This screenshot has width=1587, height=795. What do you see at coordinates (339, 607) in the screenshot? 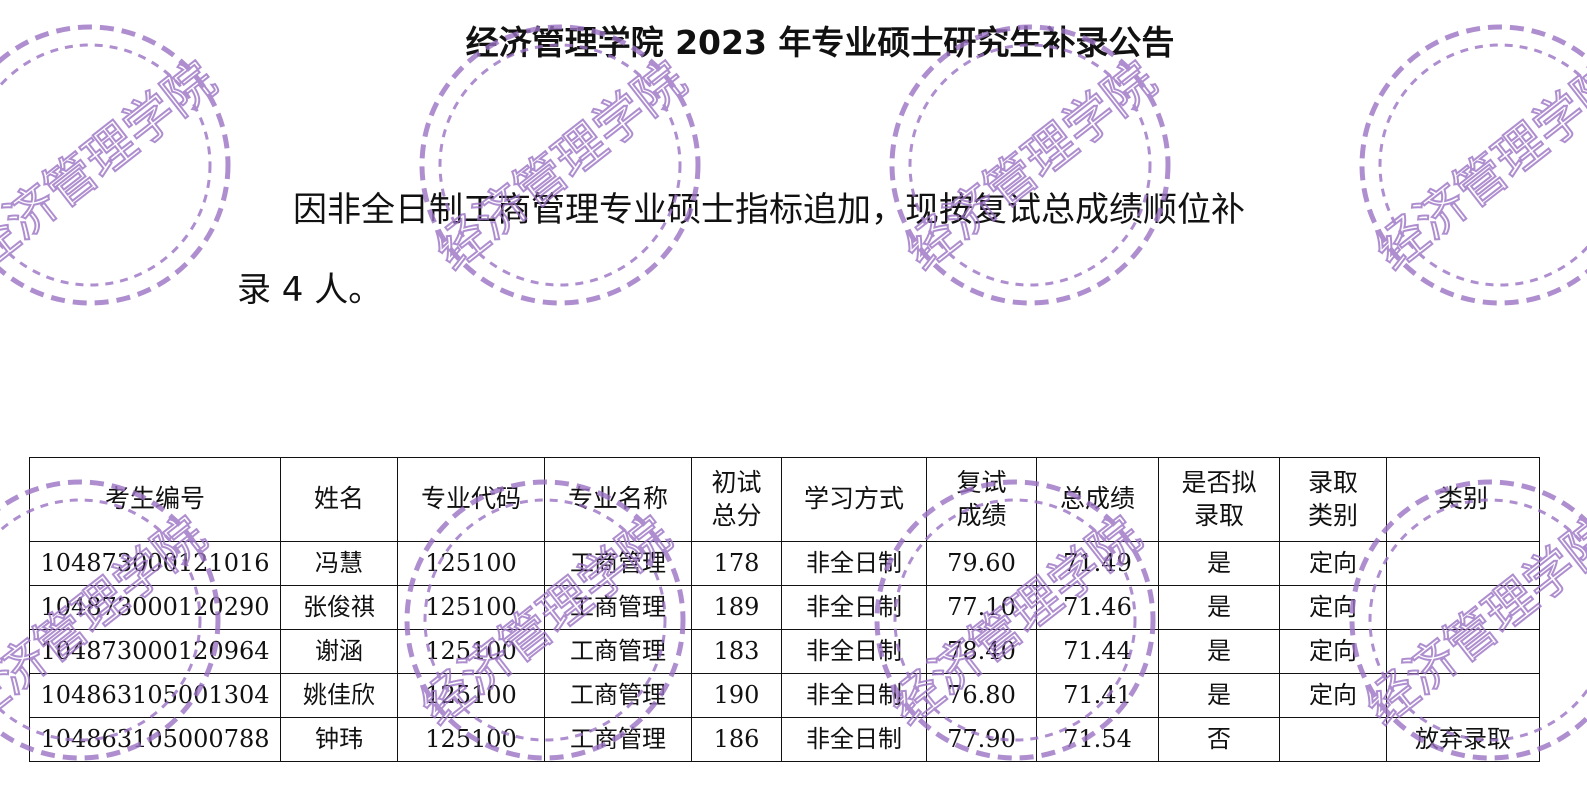
I see `table-cell: 张俊祺` at bounding box center [339, 607].